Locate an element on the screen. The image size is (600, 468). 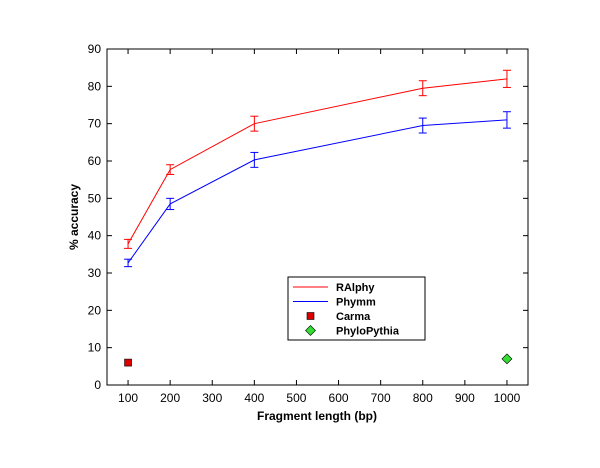
x-tick-label: 1000 is located at coordinates (507, 398).